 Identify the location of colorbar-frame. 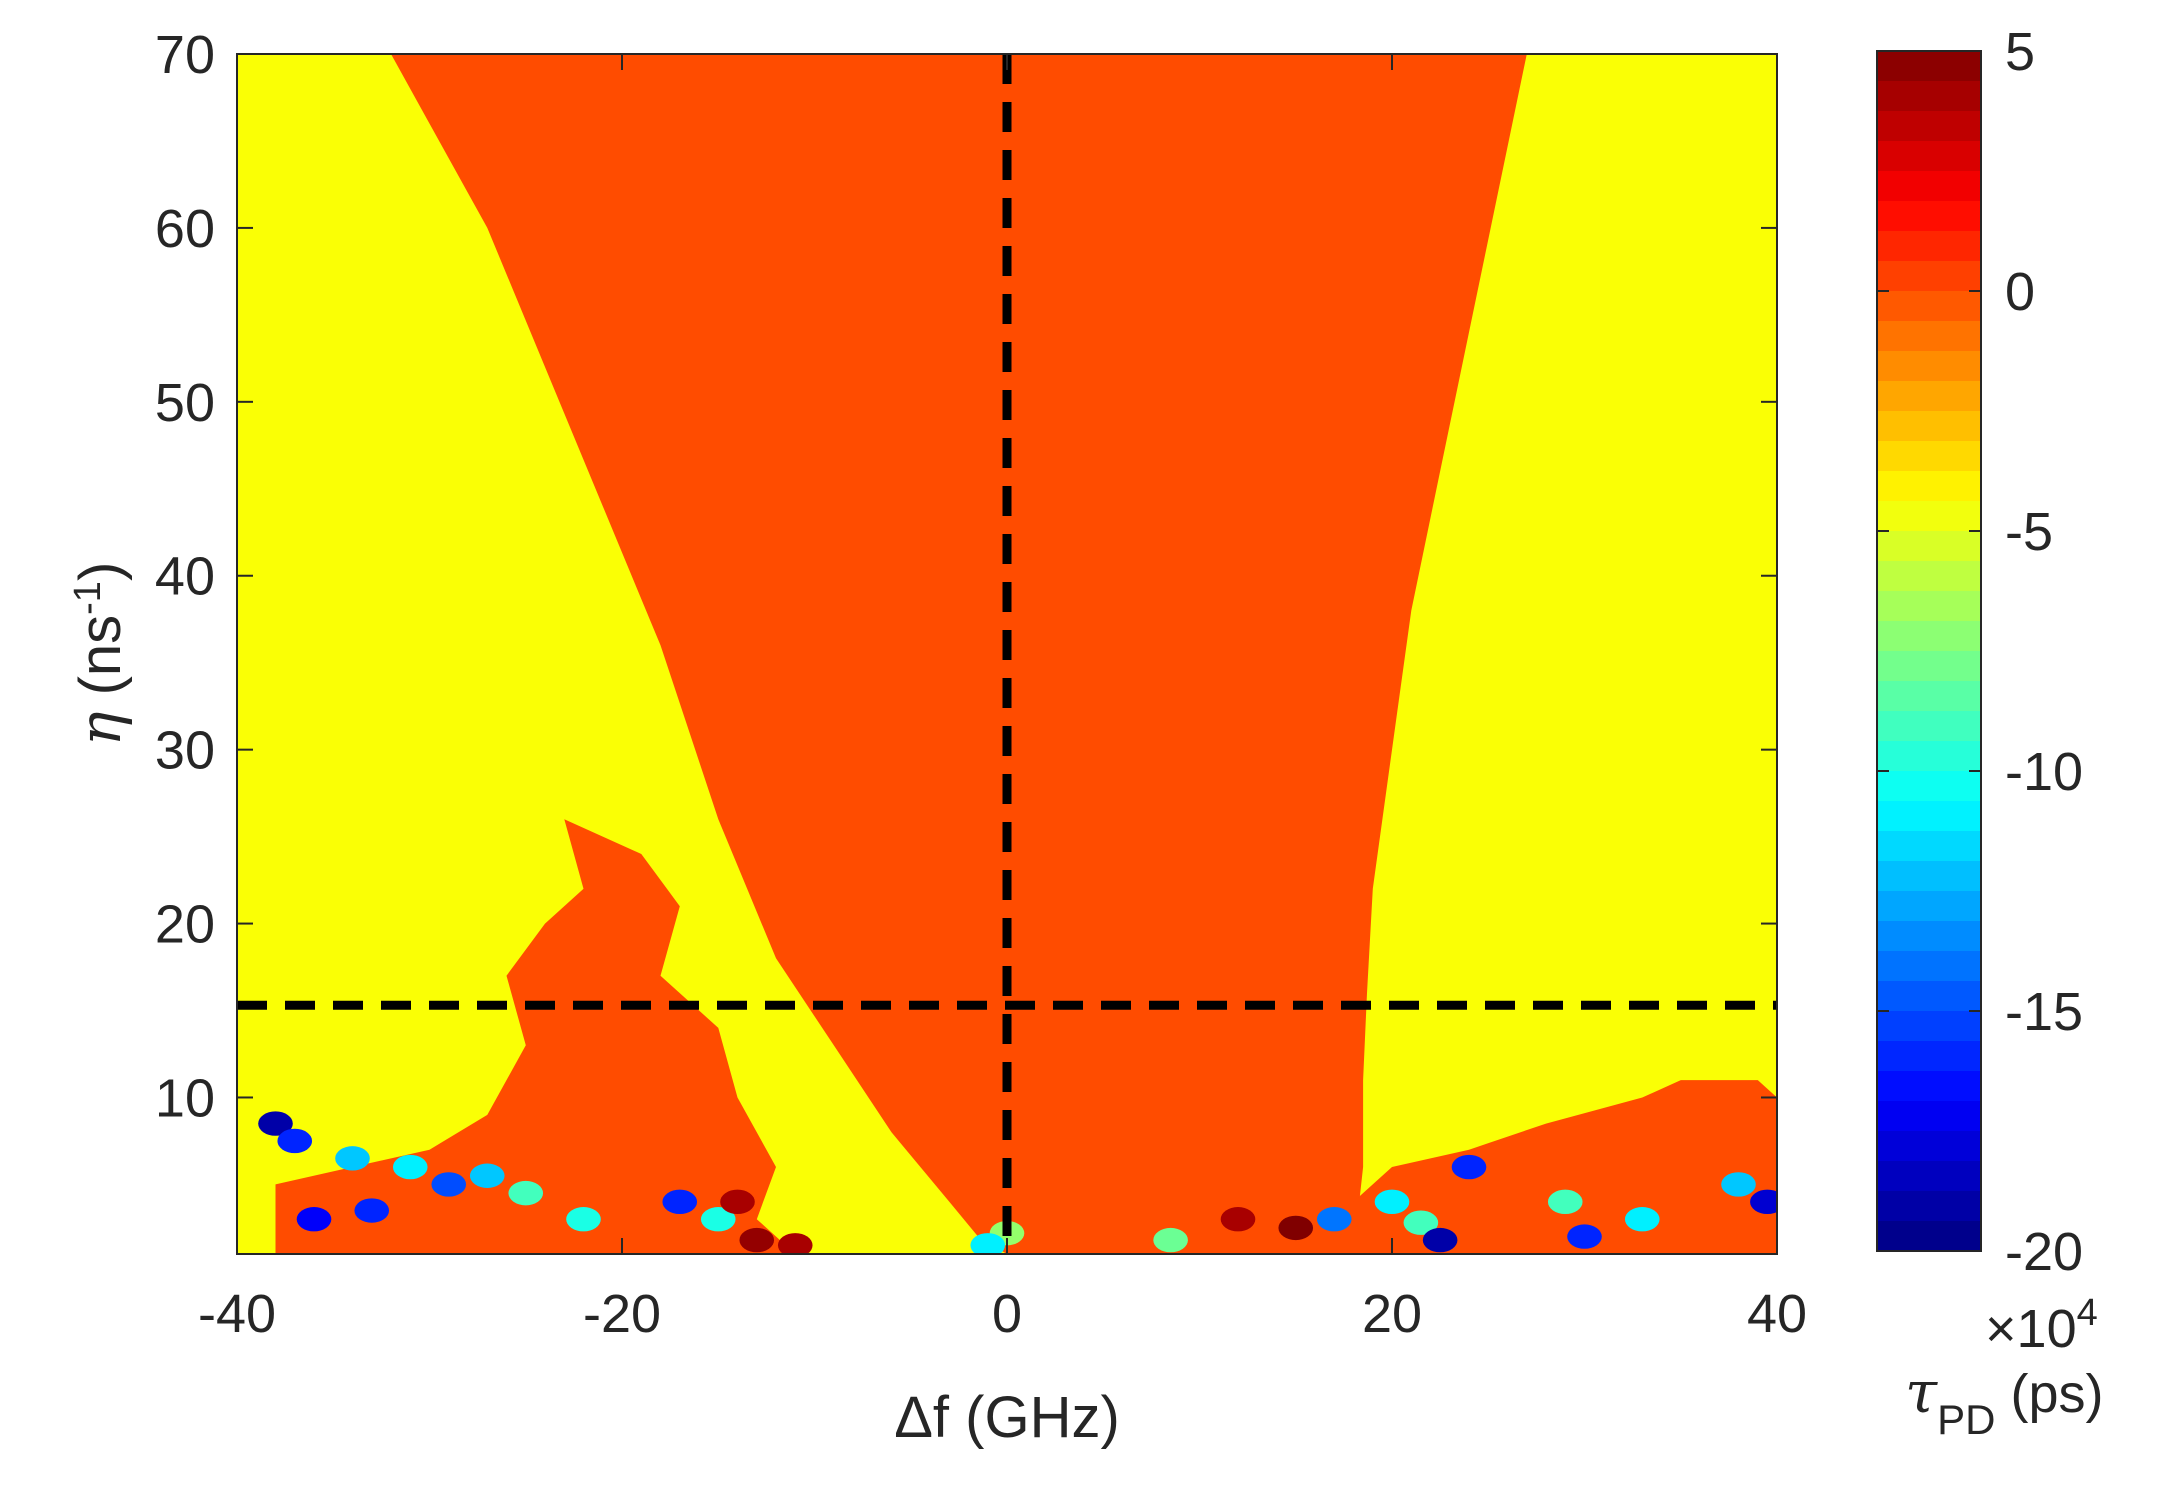
(1929, 651).